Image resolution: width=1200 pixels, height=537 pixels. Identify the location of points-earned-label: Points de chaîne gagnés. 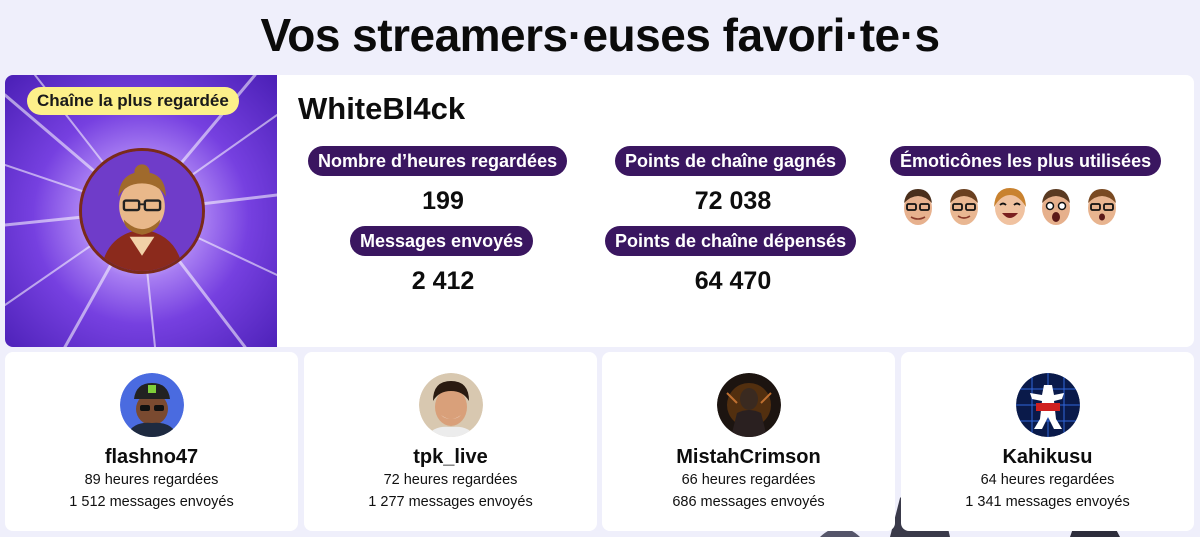
(731, 161).